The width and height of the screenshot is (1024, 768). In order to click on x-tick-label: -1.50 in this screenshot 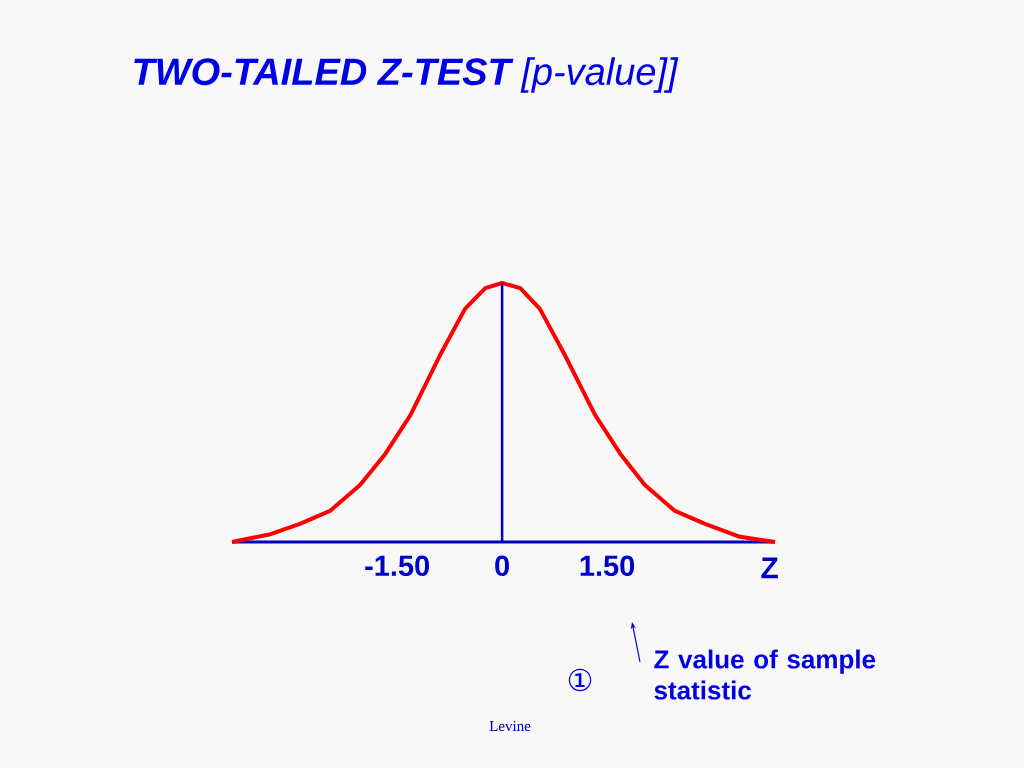, I will do `click(397, 566)`.